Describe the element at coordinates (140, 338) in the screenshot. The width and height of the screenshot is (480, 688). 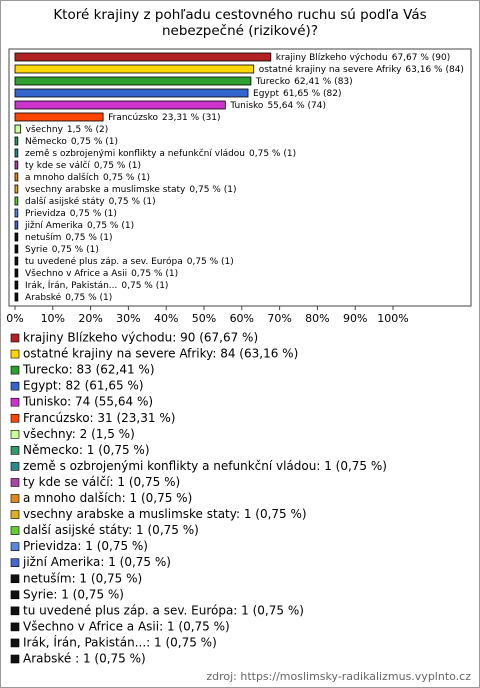
I see `legend-label: krajiny Blízkeho východu: 90 (67,67 %)` at that location.